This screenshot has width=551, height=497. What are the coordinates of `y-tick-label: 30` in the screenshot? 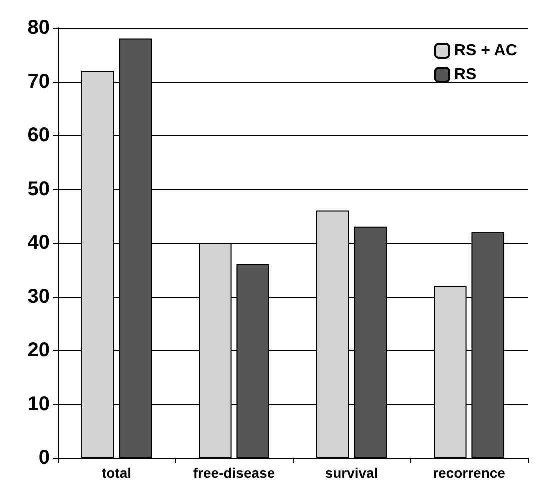 It's located at (39, 297).